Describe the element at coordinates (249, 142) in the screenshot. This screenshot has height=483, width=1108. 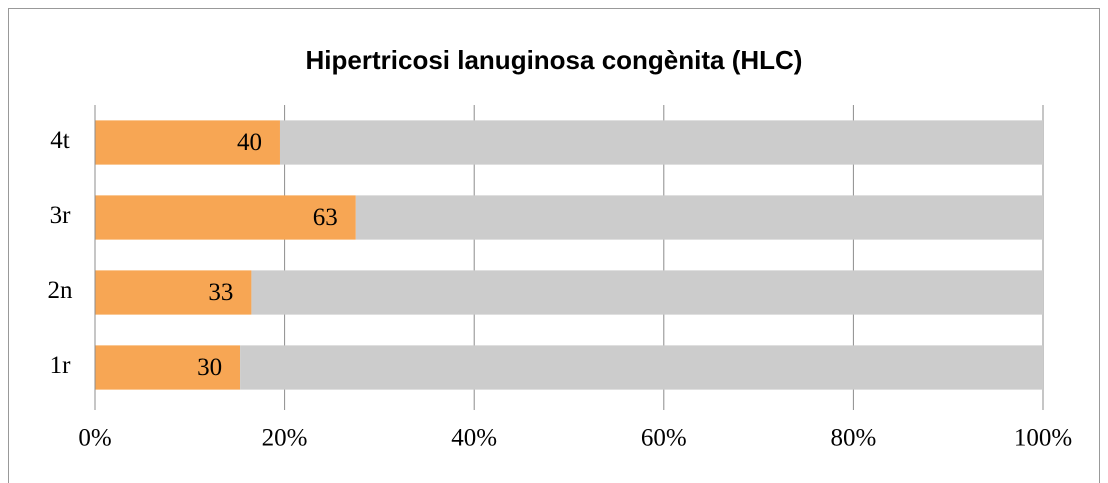
I see `data-label: 40` at that location.